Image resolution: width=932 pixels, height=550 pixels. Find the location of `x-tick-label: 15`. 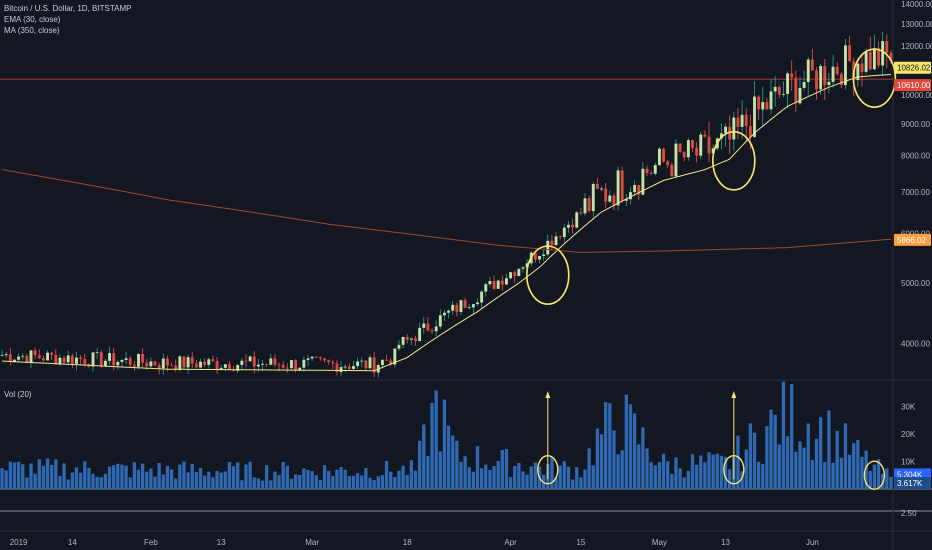

x-tick-label: 15 is located at coordinates (580, 542).